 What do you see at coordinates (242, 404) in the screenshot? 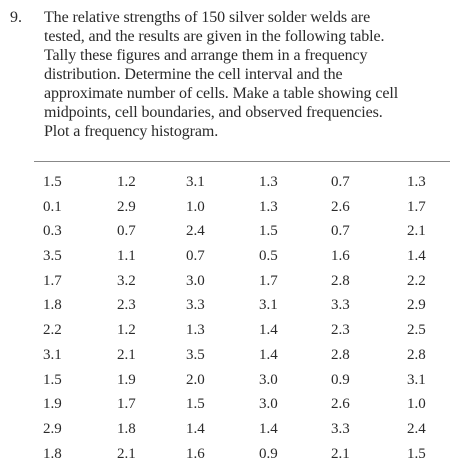
I see `table-row: 1.9 1.7 1.5 3.0 2.6 1.0` at bounding box center [242, 404].